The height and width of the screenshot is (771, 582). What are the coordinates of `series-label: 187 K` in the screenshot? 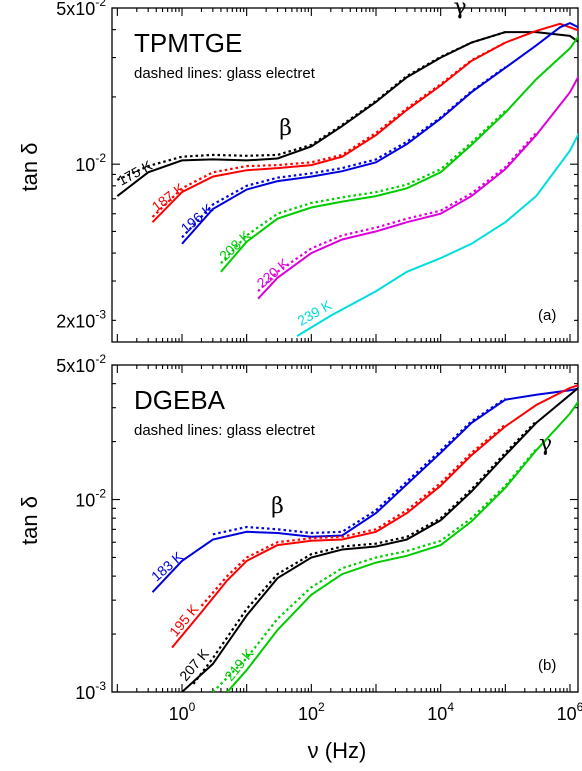 It's located at (168, 196).